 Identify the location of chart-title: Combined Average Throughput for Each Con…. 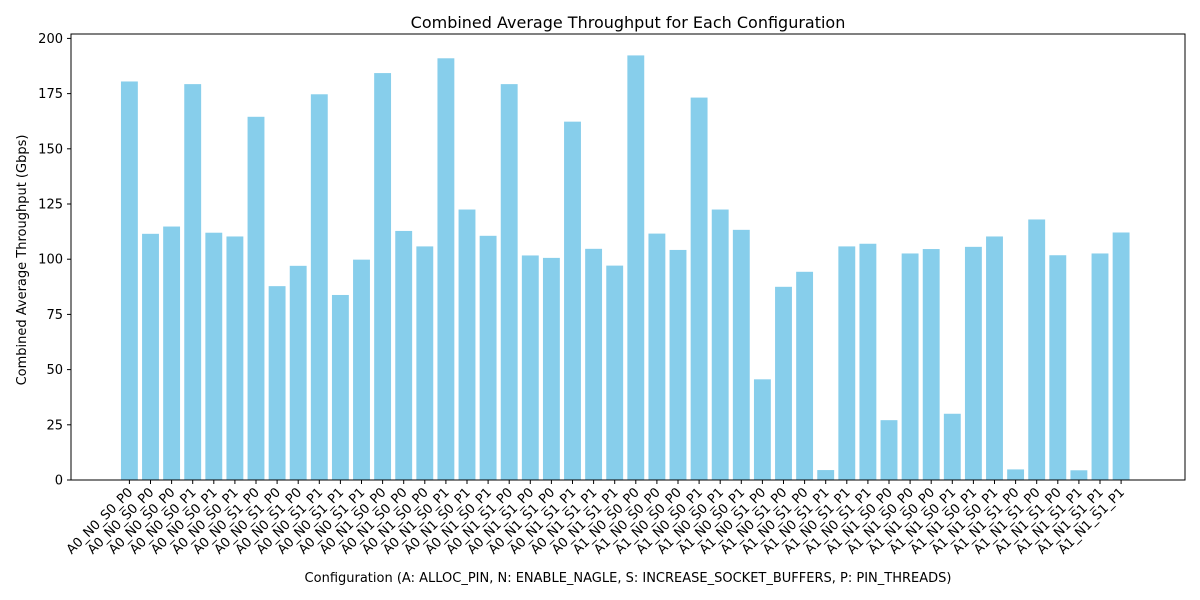
(628, 22).